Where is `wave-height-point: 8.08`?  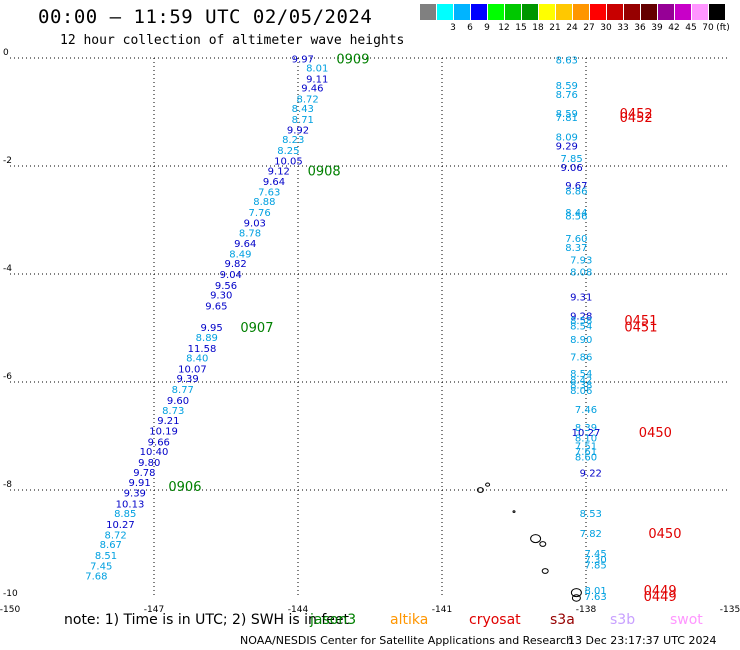 wave-height-point: 8.08 is located at coordinates (581, 272).